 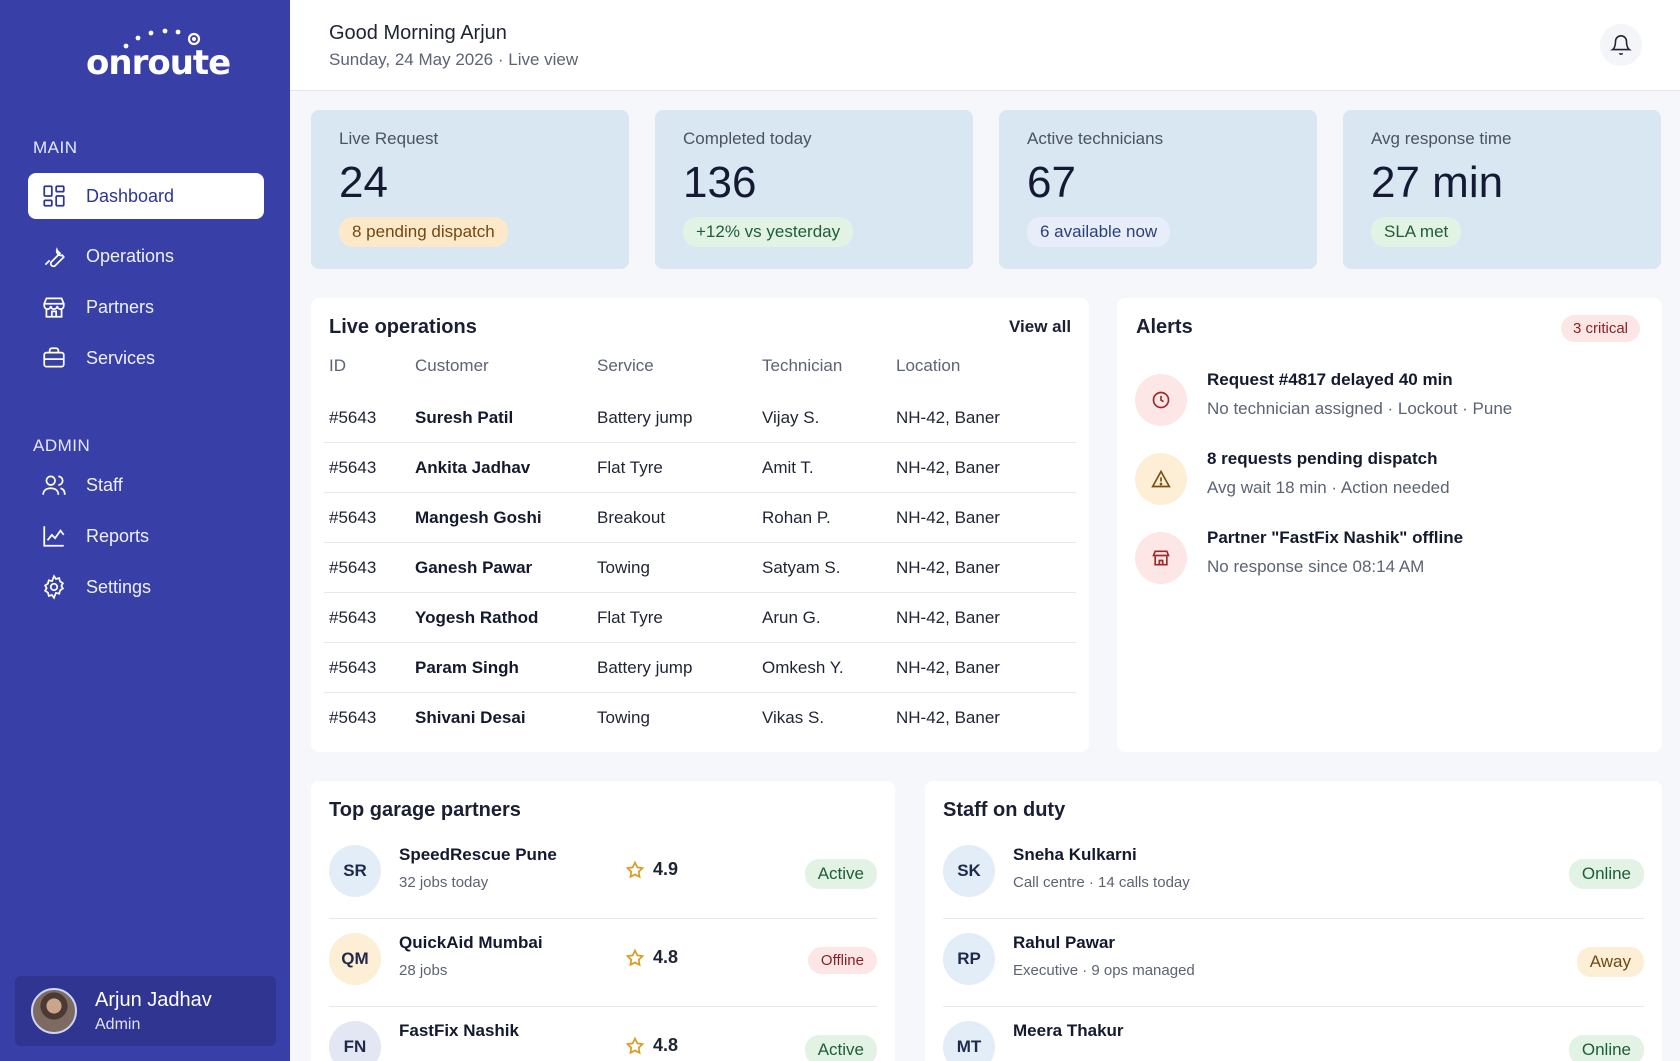 I want to click on alert-title: 8 requests pending dispatch, so click(x=1322, y=458).